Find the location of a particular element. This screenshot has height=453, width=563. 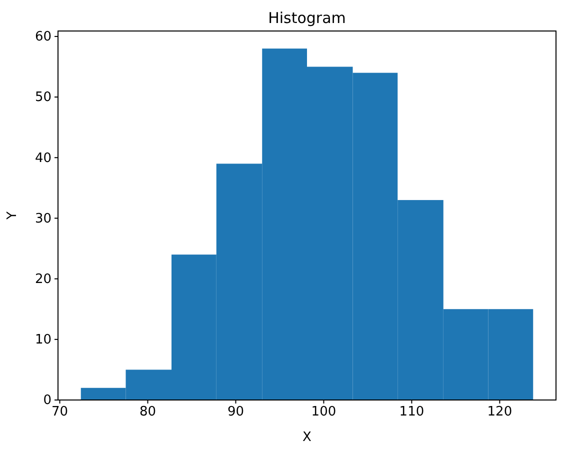

y-tick-label: 60 is located at coordinates (43, 37).